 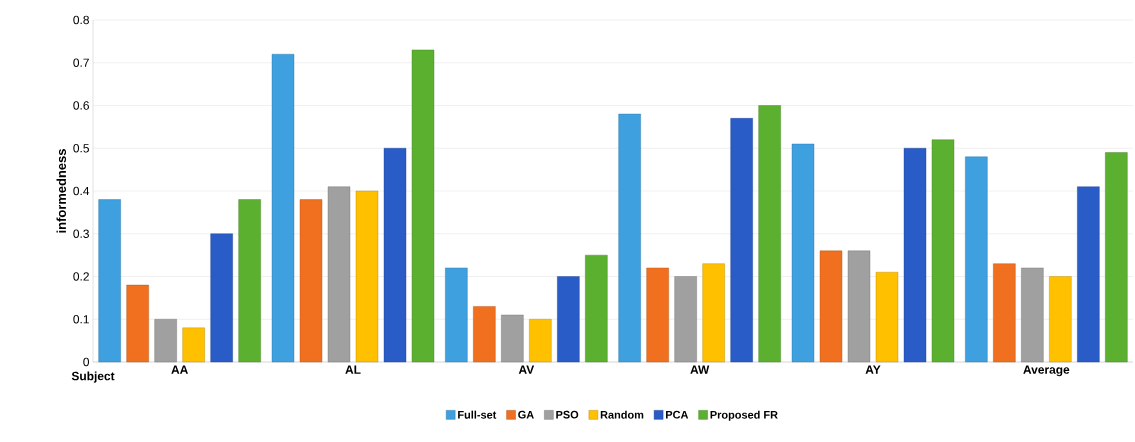 What do you see at coordinates (622, 414) in the screenshot?
I see `legend-label: Random` at bounding box center [622, 414].